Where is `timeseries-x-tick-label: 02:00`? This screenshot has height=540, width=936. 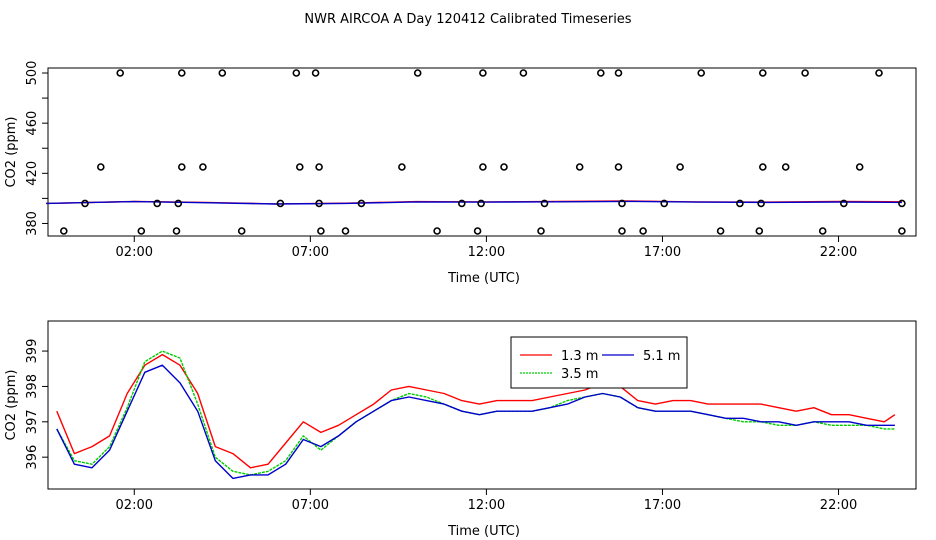
timeseries-x-tick-label: 02:00 is located at coordinates (134, 505).